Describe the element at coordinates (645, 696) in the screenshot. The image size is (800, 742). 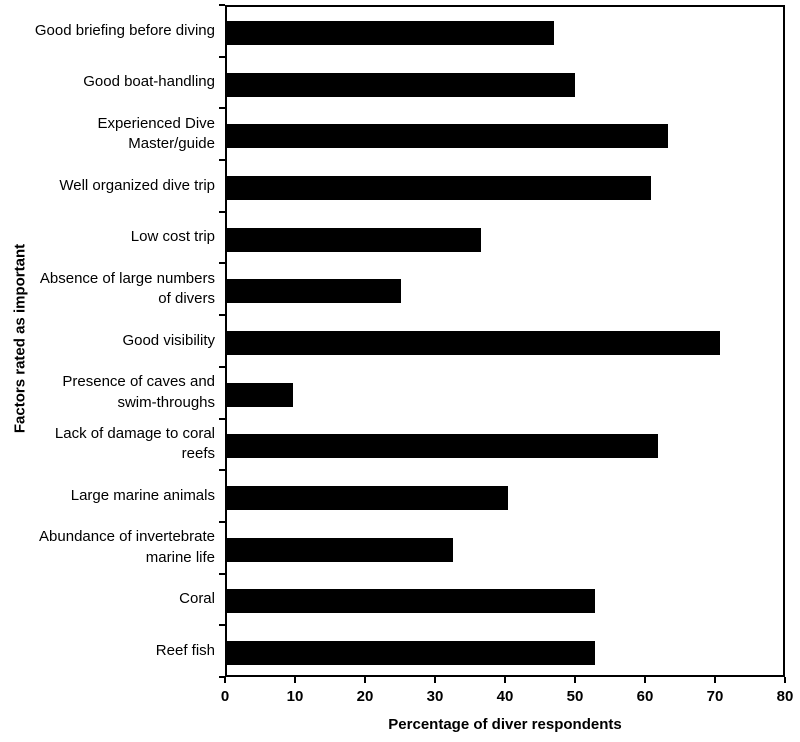
I see `x-tick-label: 60` at that location.